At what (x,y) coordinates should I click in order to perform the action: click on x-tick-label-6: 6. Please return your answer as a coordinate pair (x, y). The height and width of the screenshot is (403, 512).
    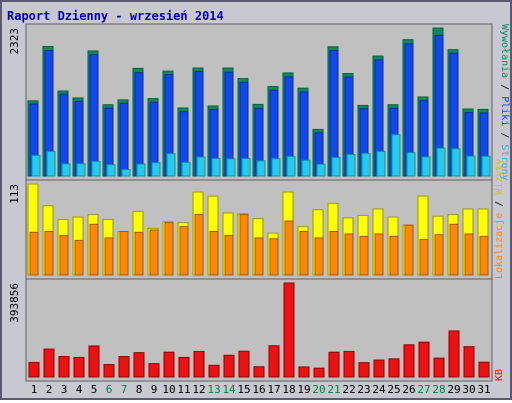
    Looking at the image, I should click on (109, 389).